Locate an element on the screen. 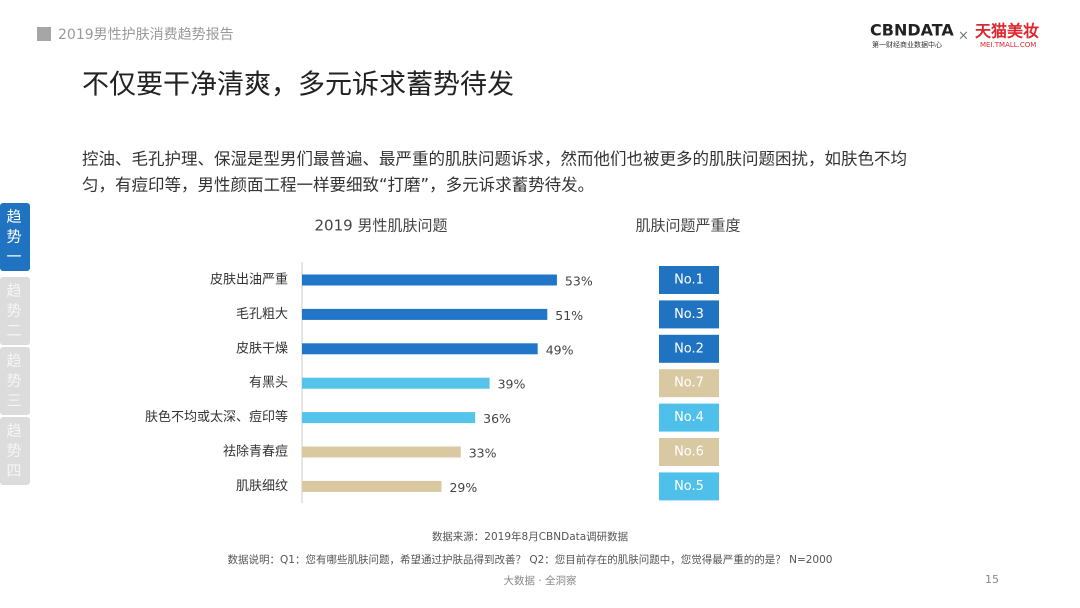 This screenshot has height=608, width=1080. rank-label: No.6 is located at coordinates (689, 452).